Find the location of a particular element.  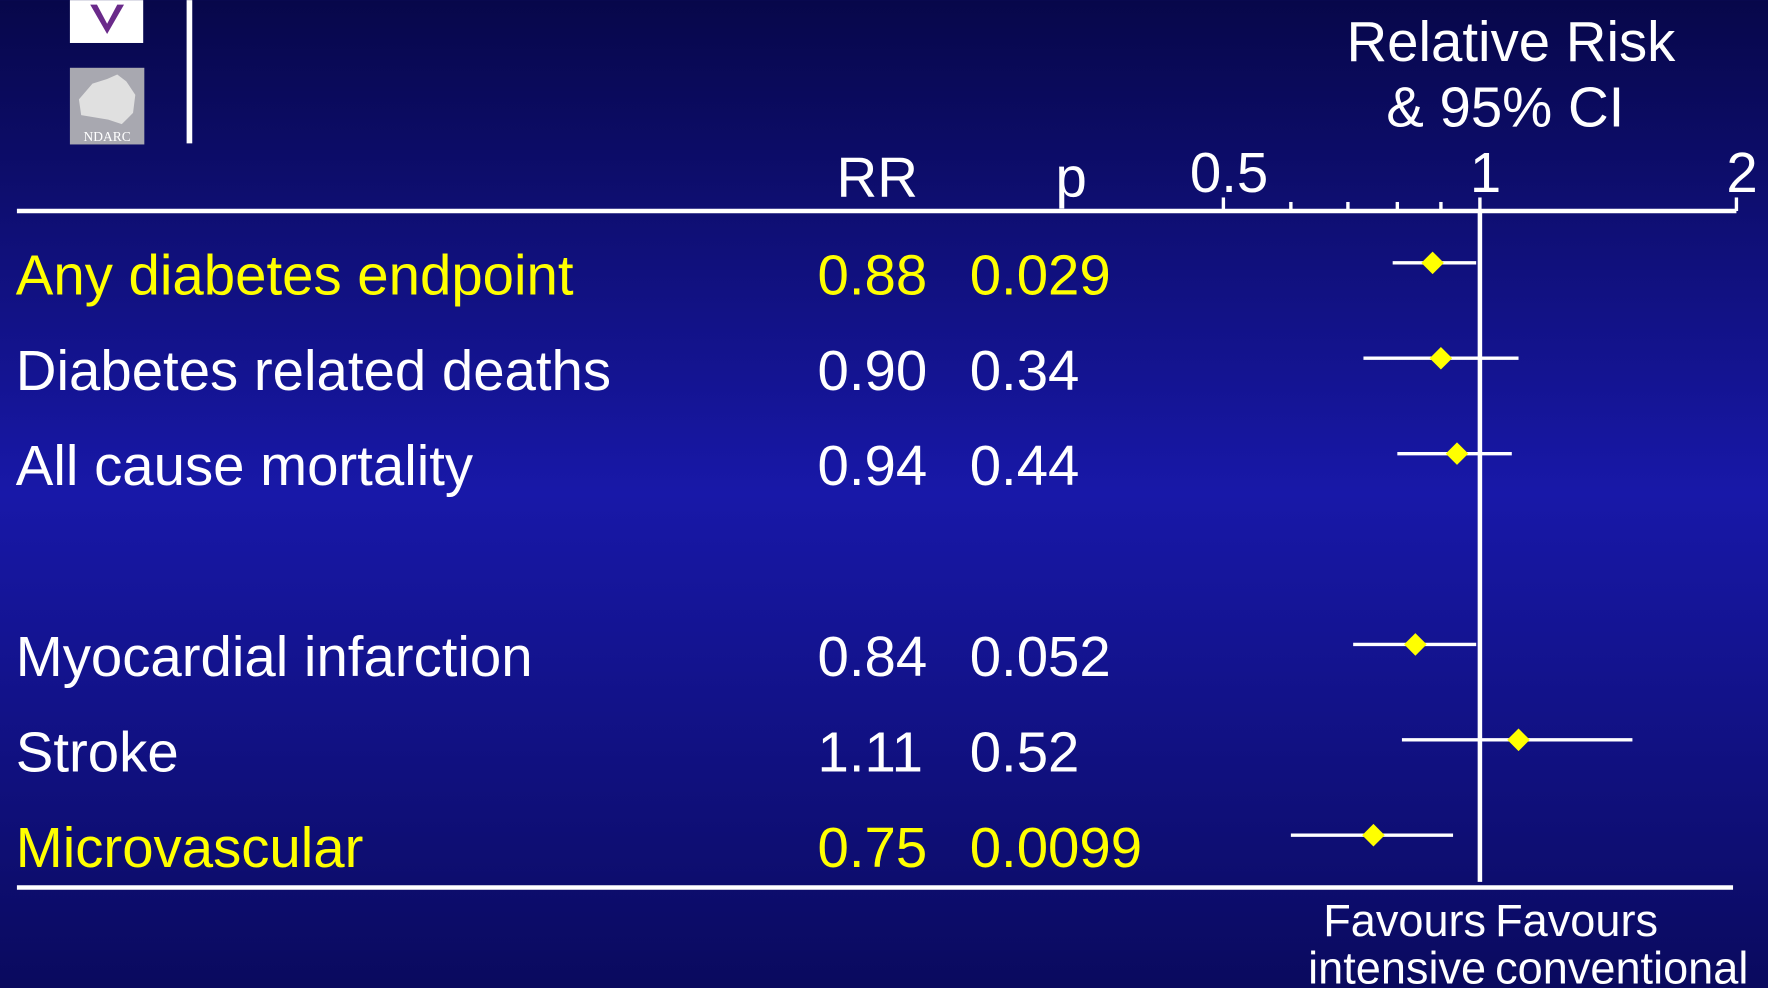

logo-top is located at coordinates (106, 21).